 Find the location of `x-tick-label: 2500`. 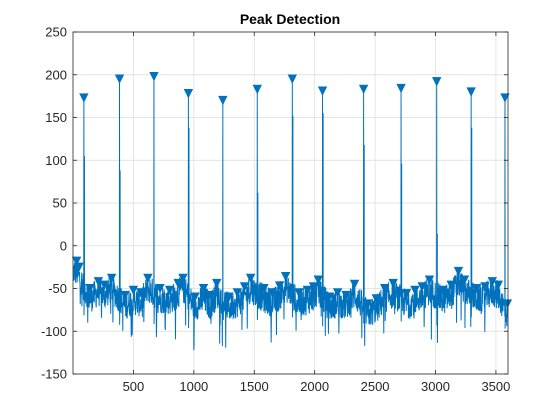

x-tick-label: 2500 is located at coordinates (375, 386).